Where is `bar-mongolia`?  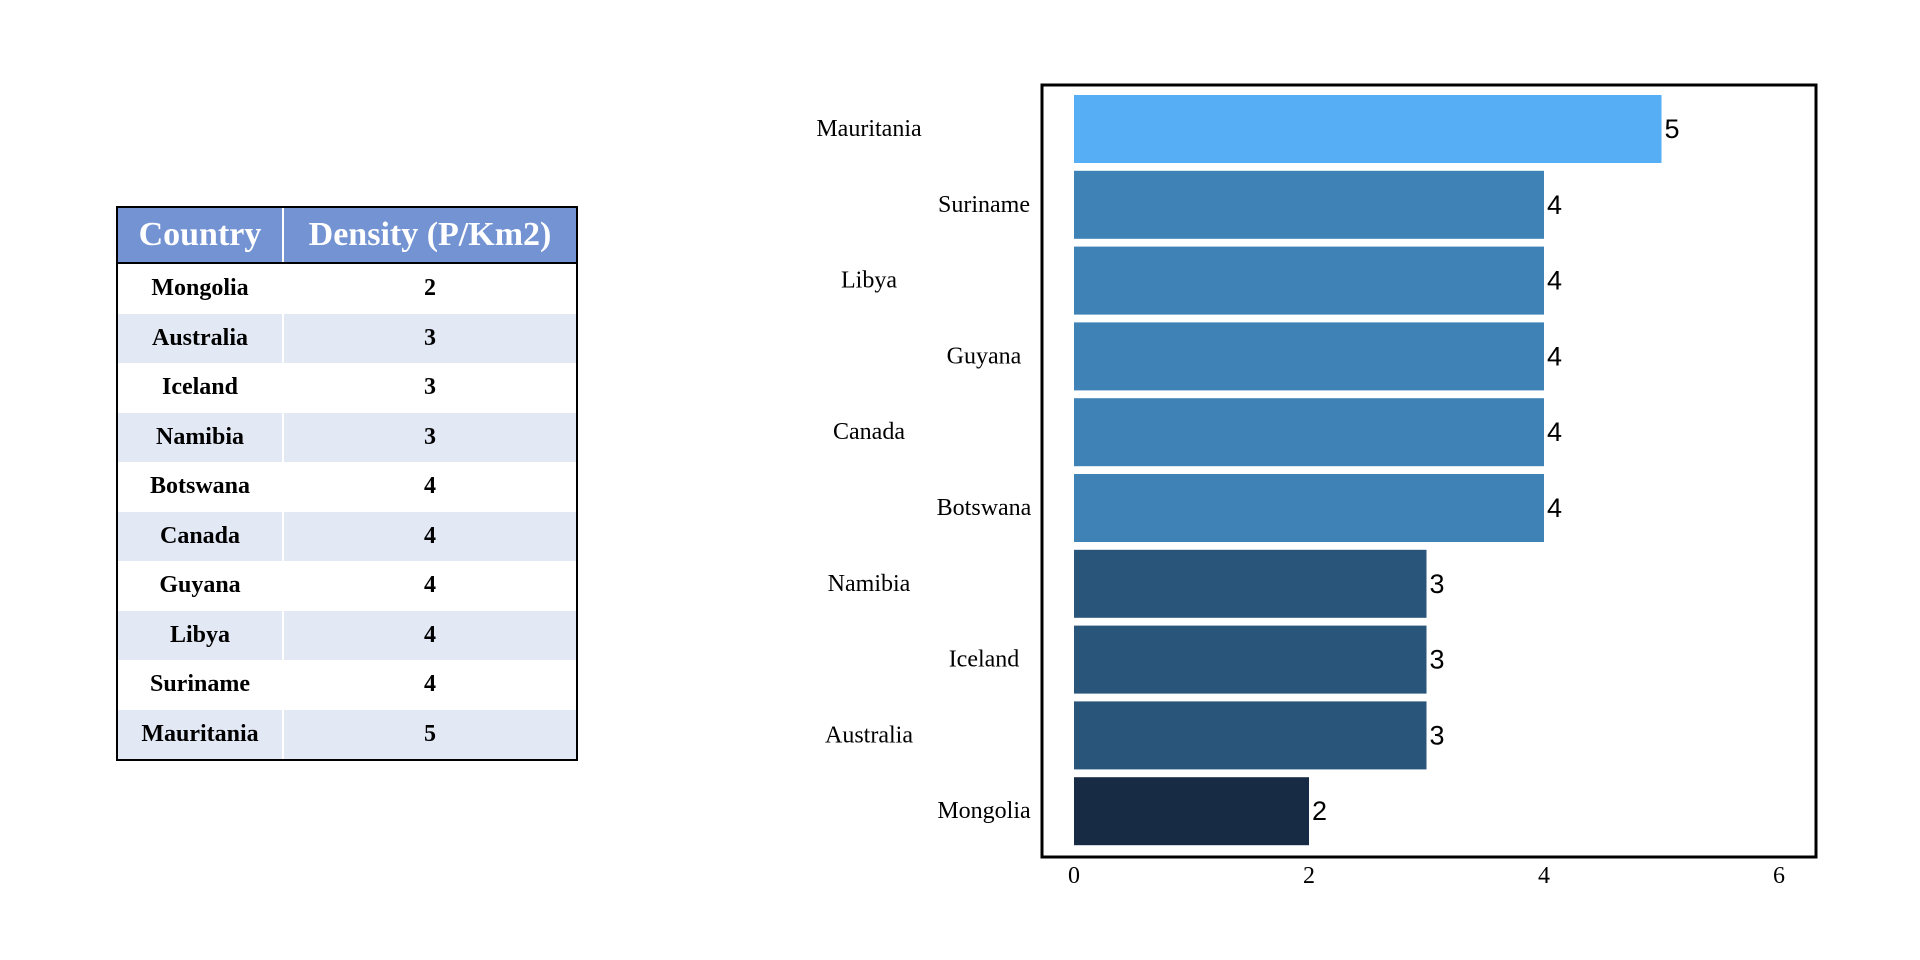 bar-mongolia is located at coordinates (1191, 811).